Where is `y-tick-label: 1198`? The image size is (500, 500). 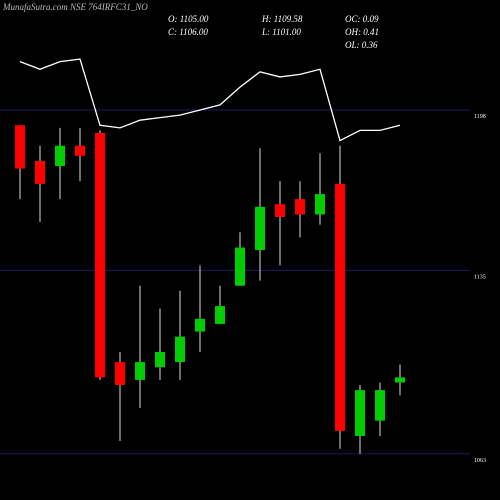
y-tick-label: 1198 is located at coordinates (480, 117).